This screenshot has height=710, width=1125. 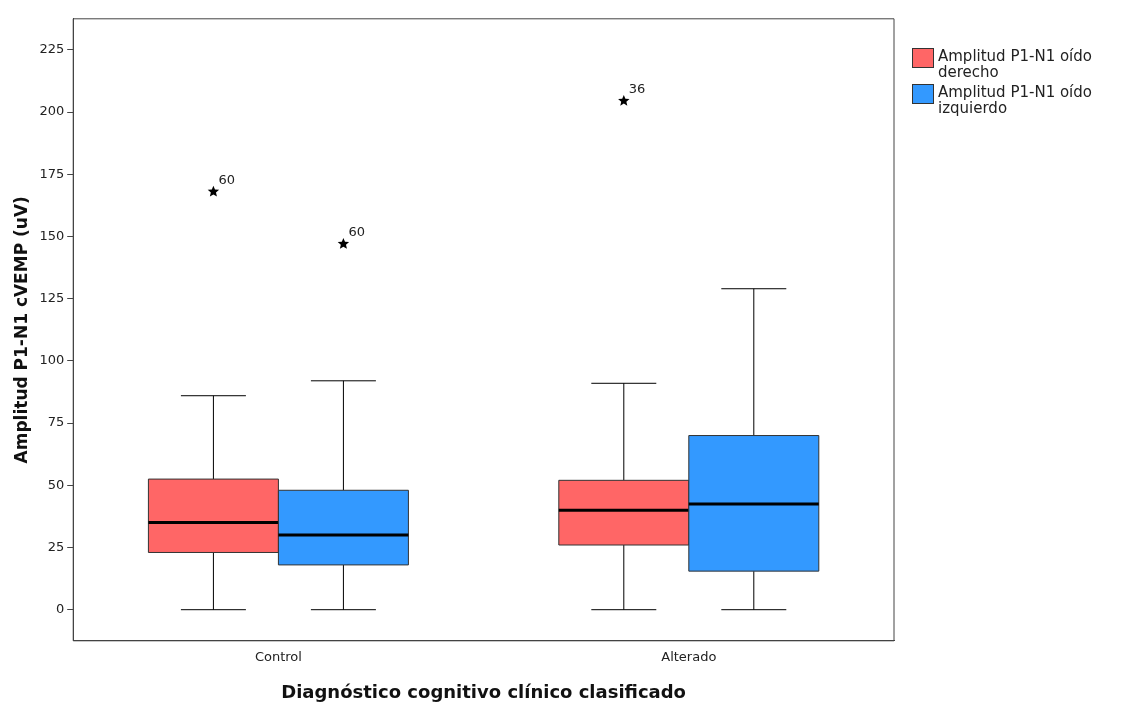 What do you see at coordinates (637, 88) in the screenshot?
I see `annotation: 36` at bounding box center [637, 88].